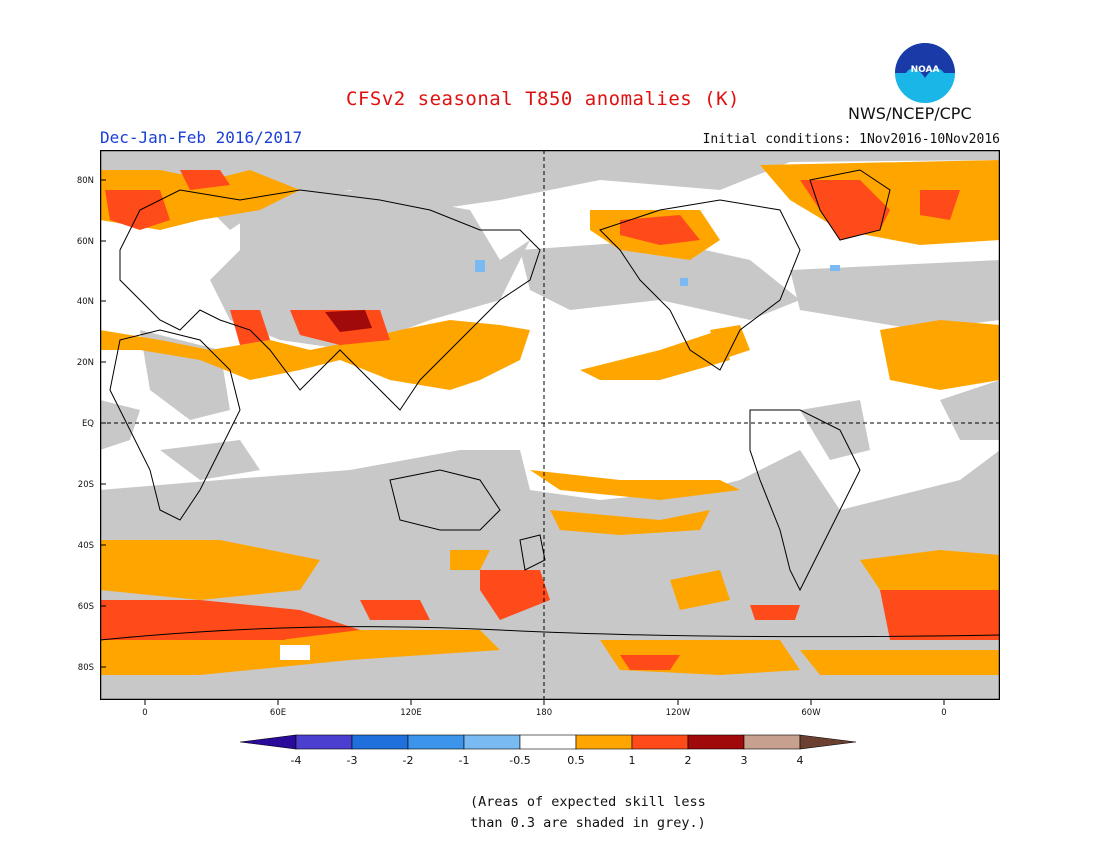  Describe the element at coordinates (86, 668) in the screenshot. I see `lat-label: 80S` at that location.